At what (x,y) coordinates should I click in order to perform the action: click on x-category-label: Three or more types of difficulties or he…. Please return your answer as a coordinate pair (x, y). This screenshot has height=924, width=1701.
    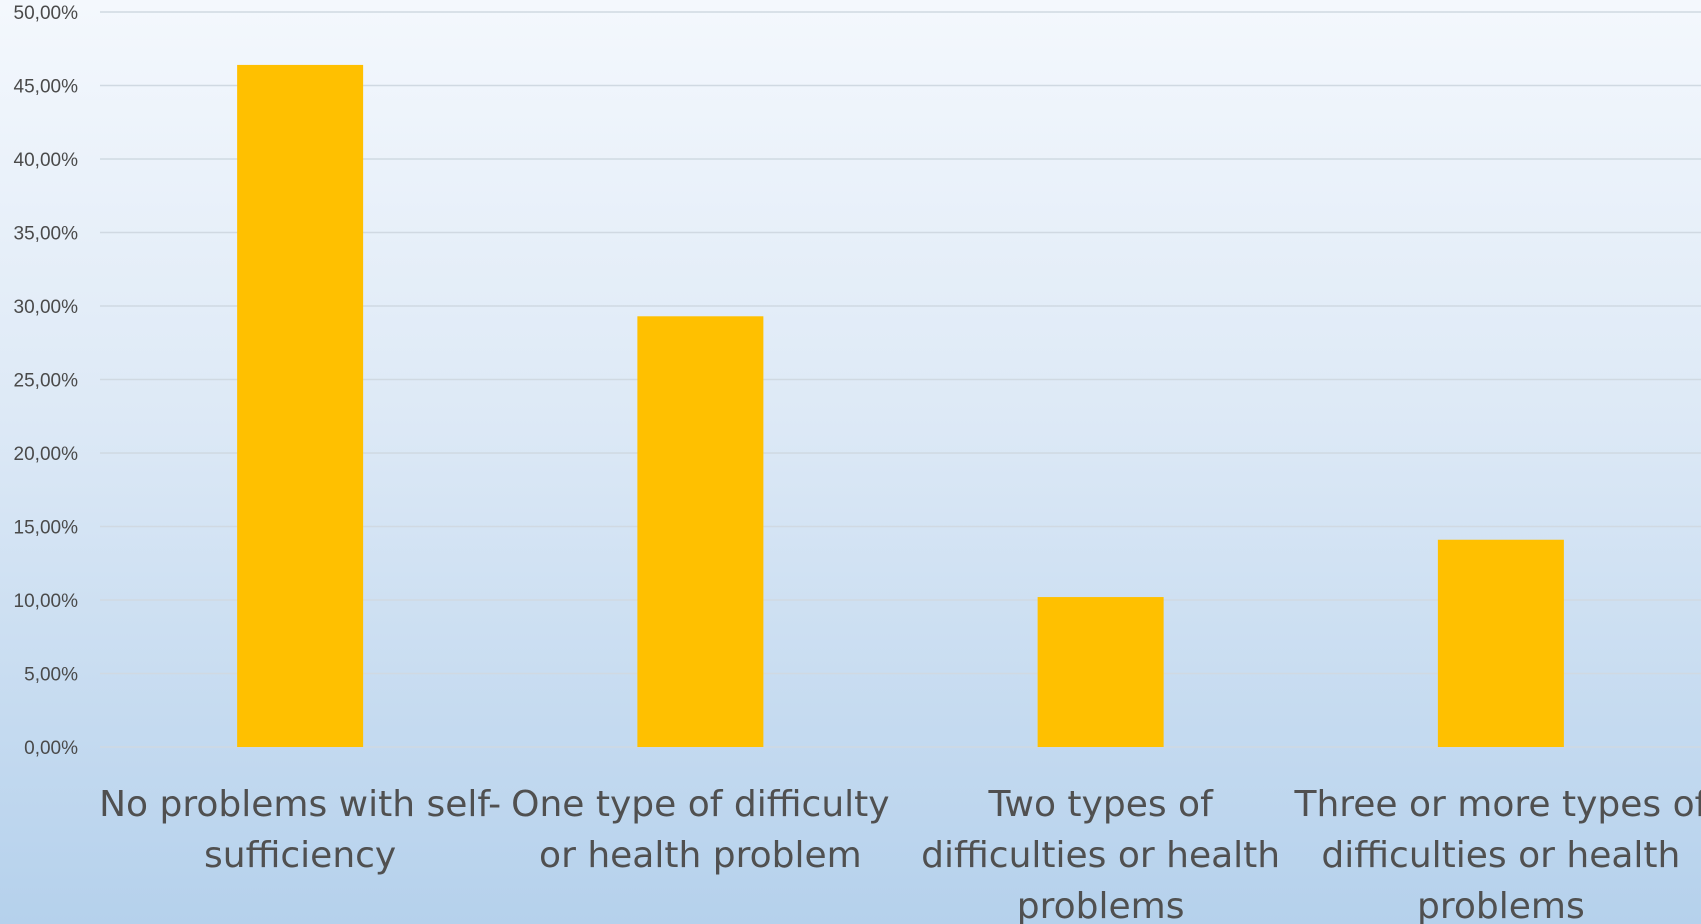
    Looking at the image, I should click on (1497, 854).